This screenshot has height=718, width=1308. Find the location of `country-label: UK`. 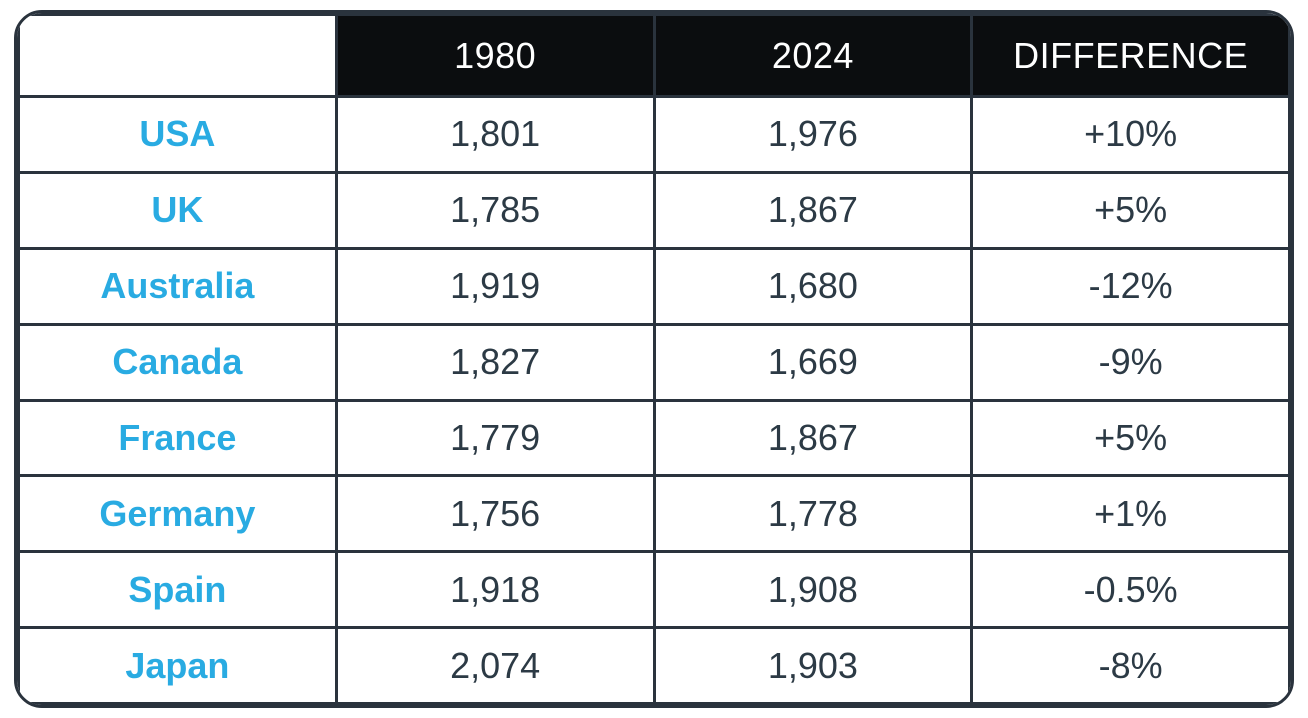

country-label: UK is located at coordinates (177, 210).